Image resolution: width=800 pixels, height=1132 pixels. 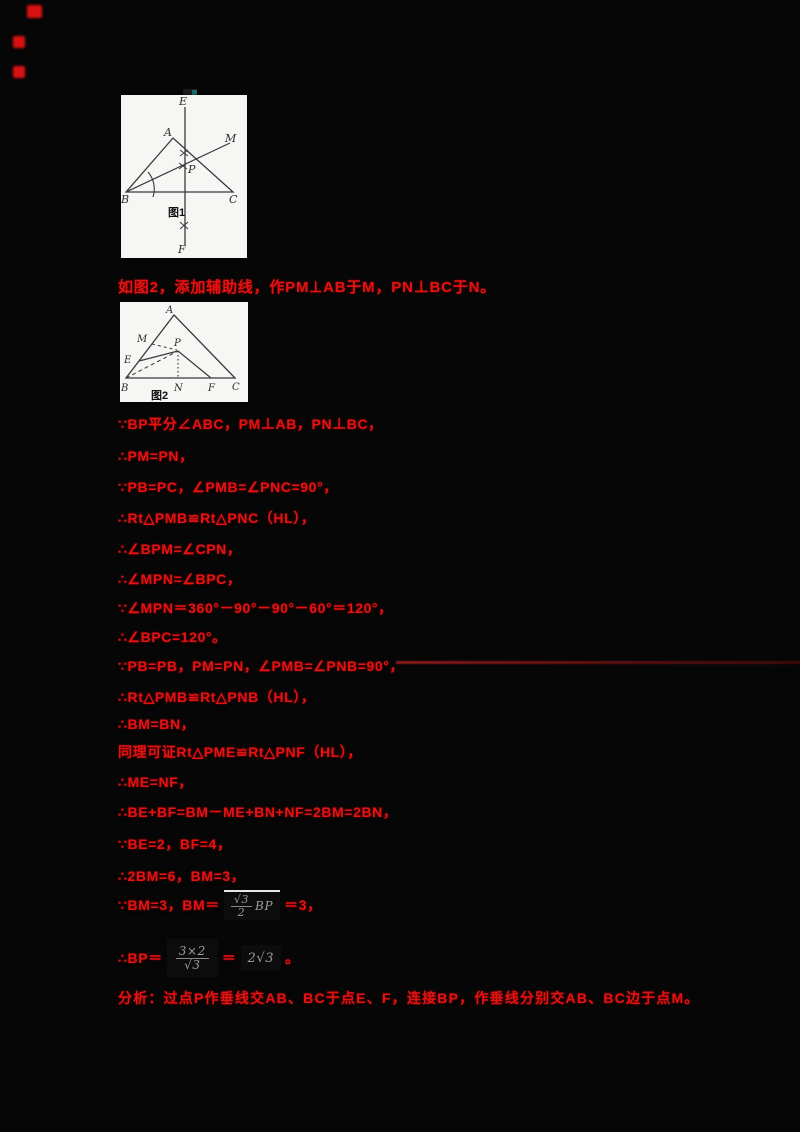 I want to click on eq2-equals: ＝, so click(x=229, y=958).